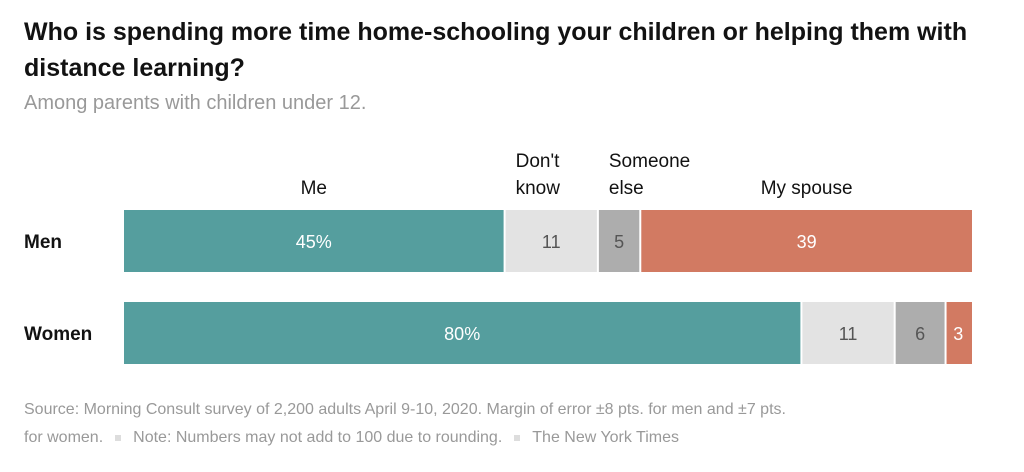  I want to click on bar-my-spouse-men, so click(806, 241).